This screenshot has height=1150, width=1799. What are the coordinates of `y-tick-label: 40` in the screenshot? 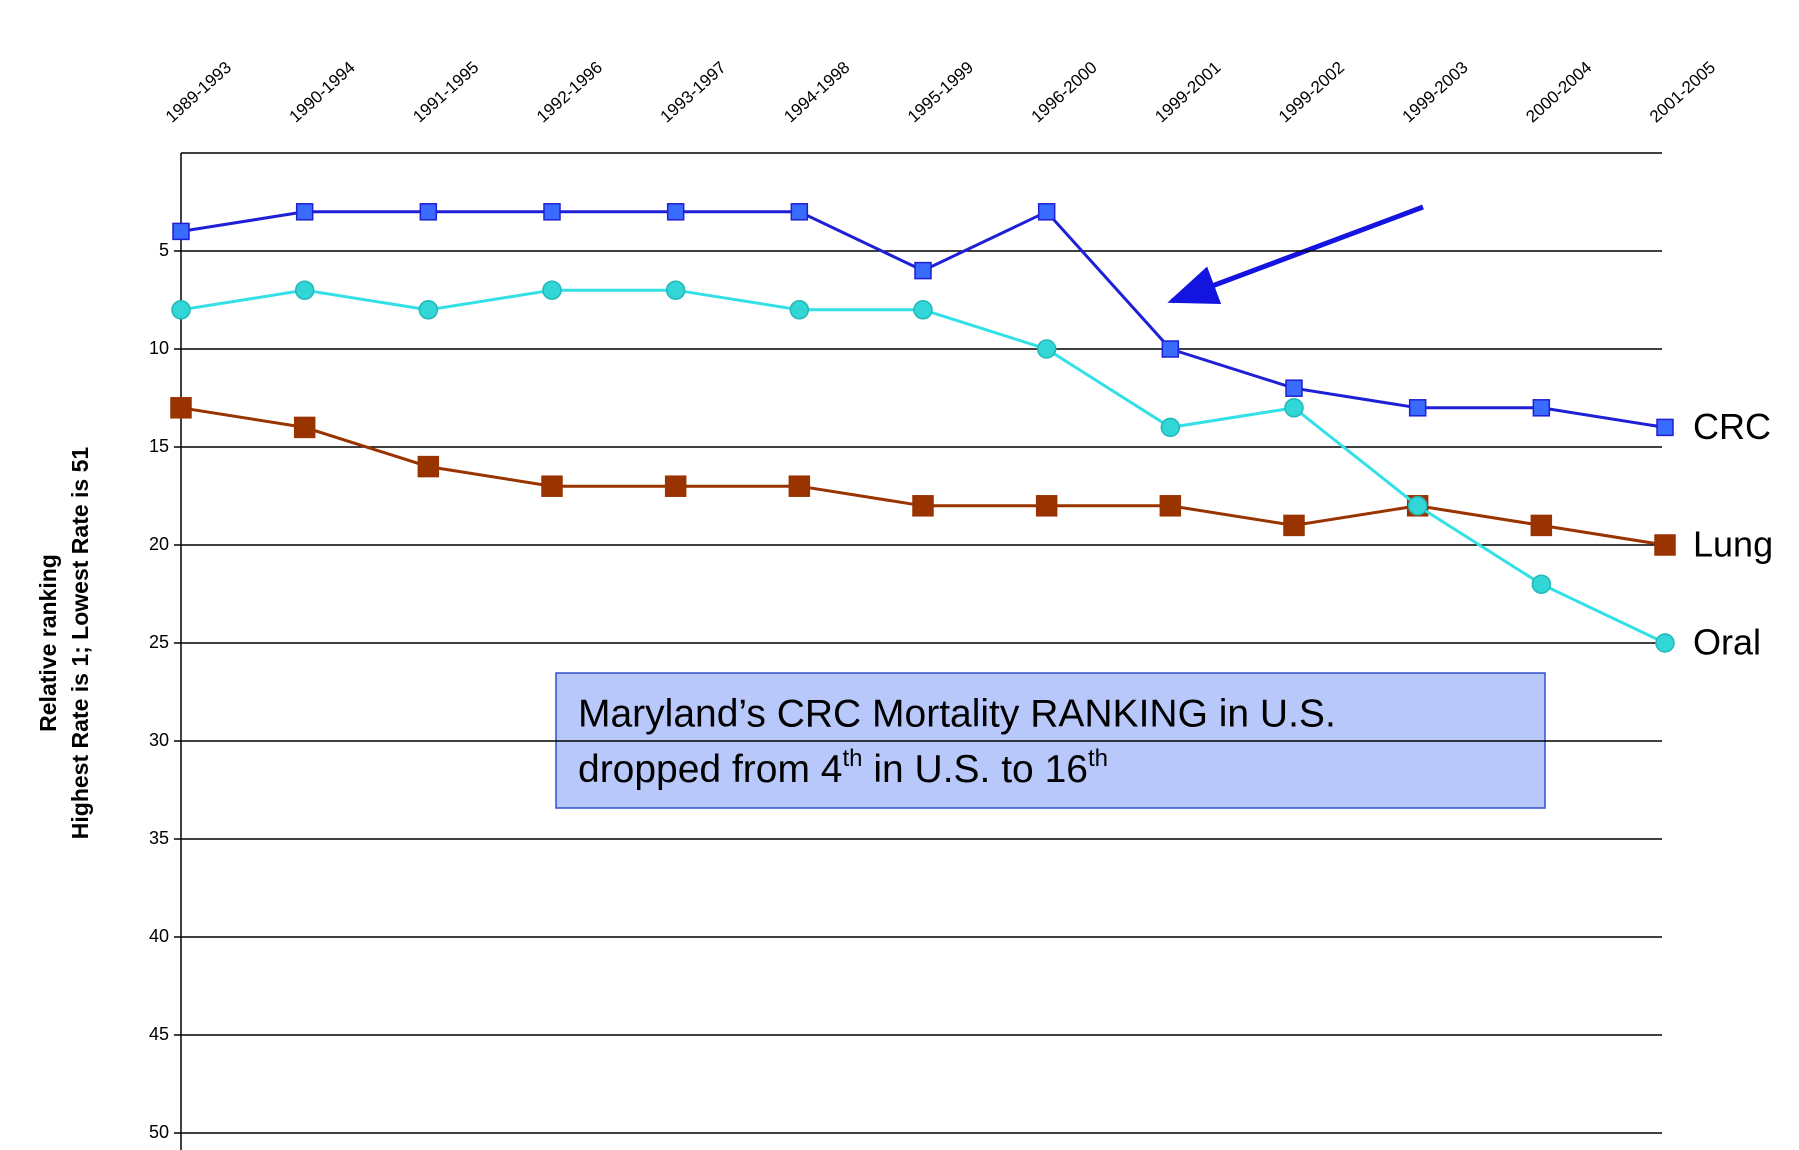 It's located at (159, 936).